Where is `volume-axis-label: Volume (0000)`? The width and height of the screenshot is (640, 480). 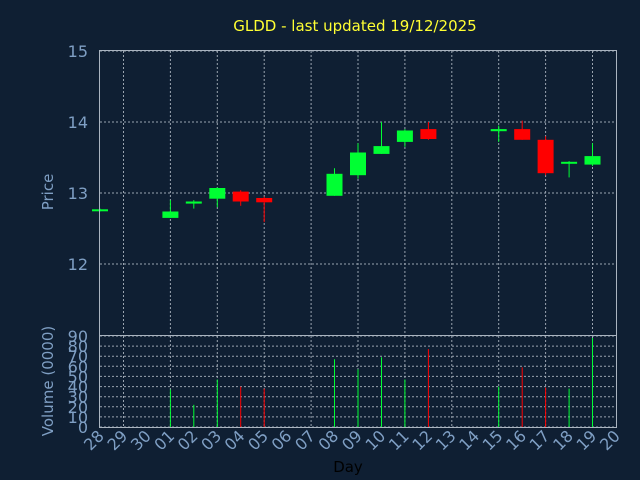
volume-axis-label: Volume (0000) is located at coordinates (48, 381).